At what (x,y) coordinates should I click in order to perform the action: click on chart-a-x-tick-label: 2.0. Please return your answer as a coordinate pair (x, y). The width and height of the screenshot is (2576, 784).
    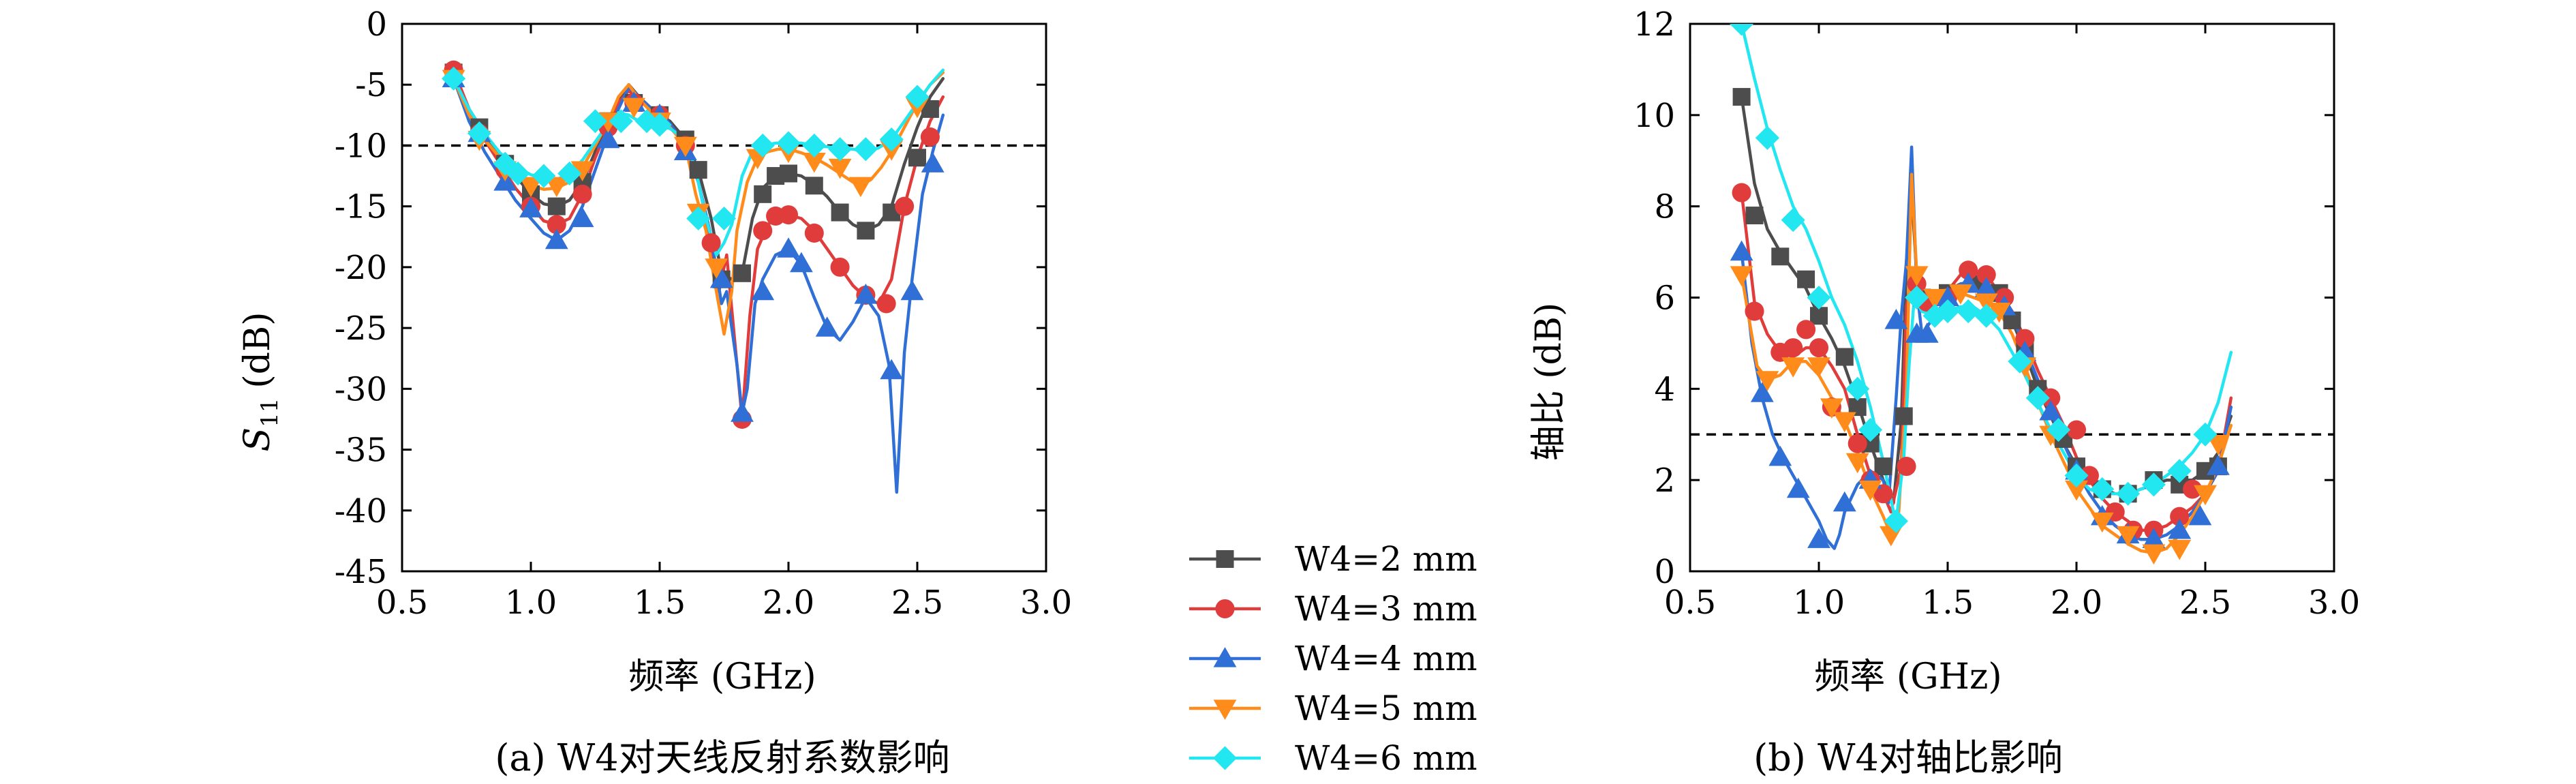
    Looking at the image, I should click on (789, 603).